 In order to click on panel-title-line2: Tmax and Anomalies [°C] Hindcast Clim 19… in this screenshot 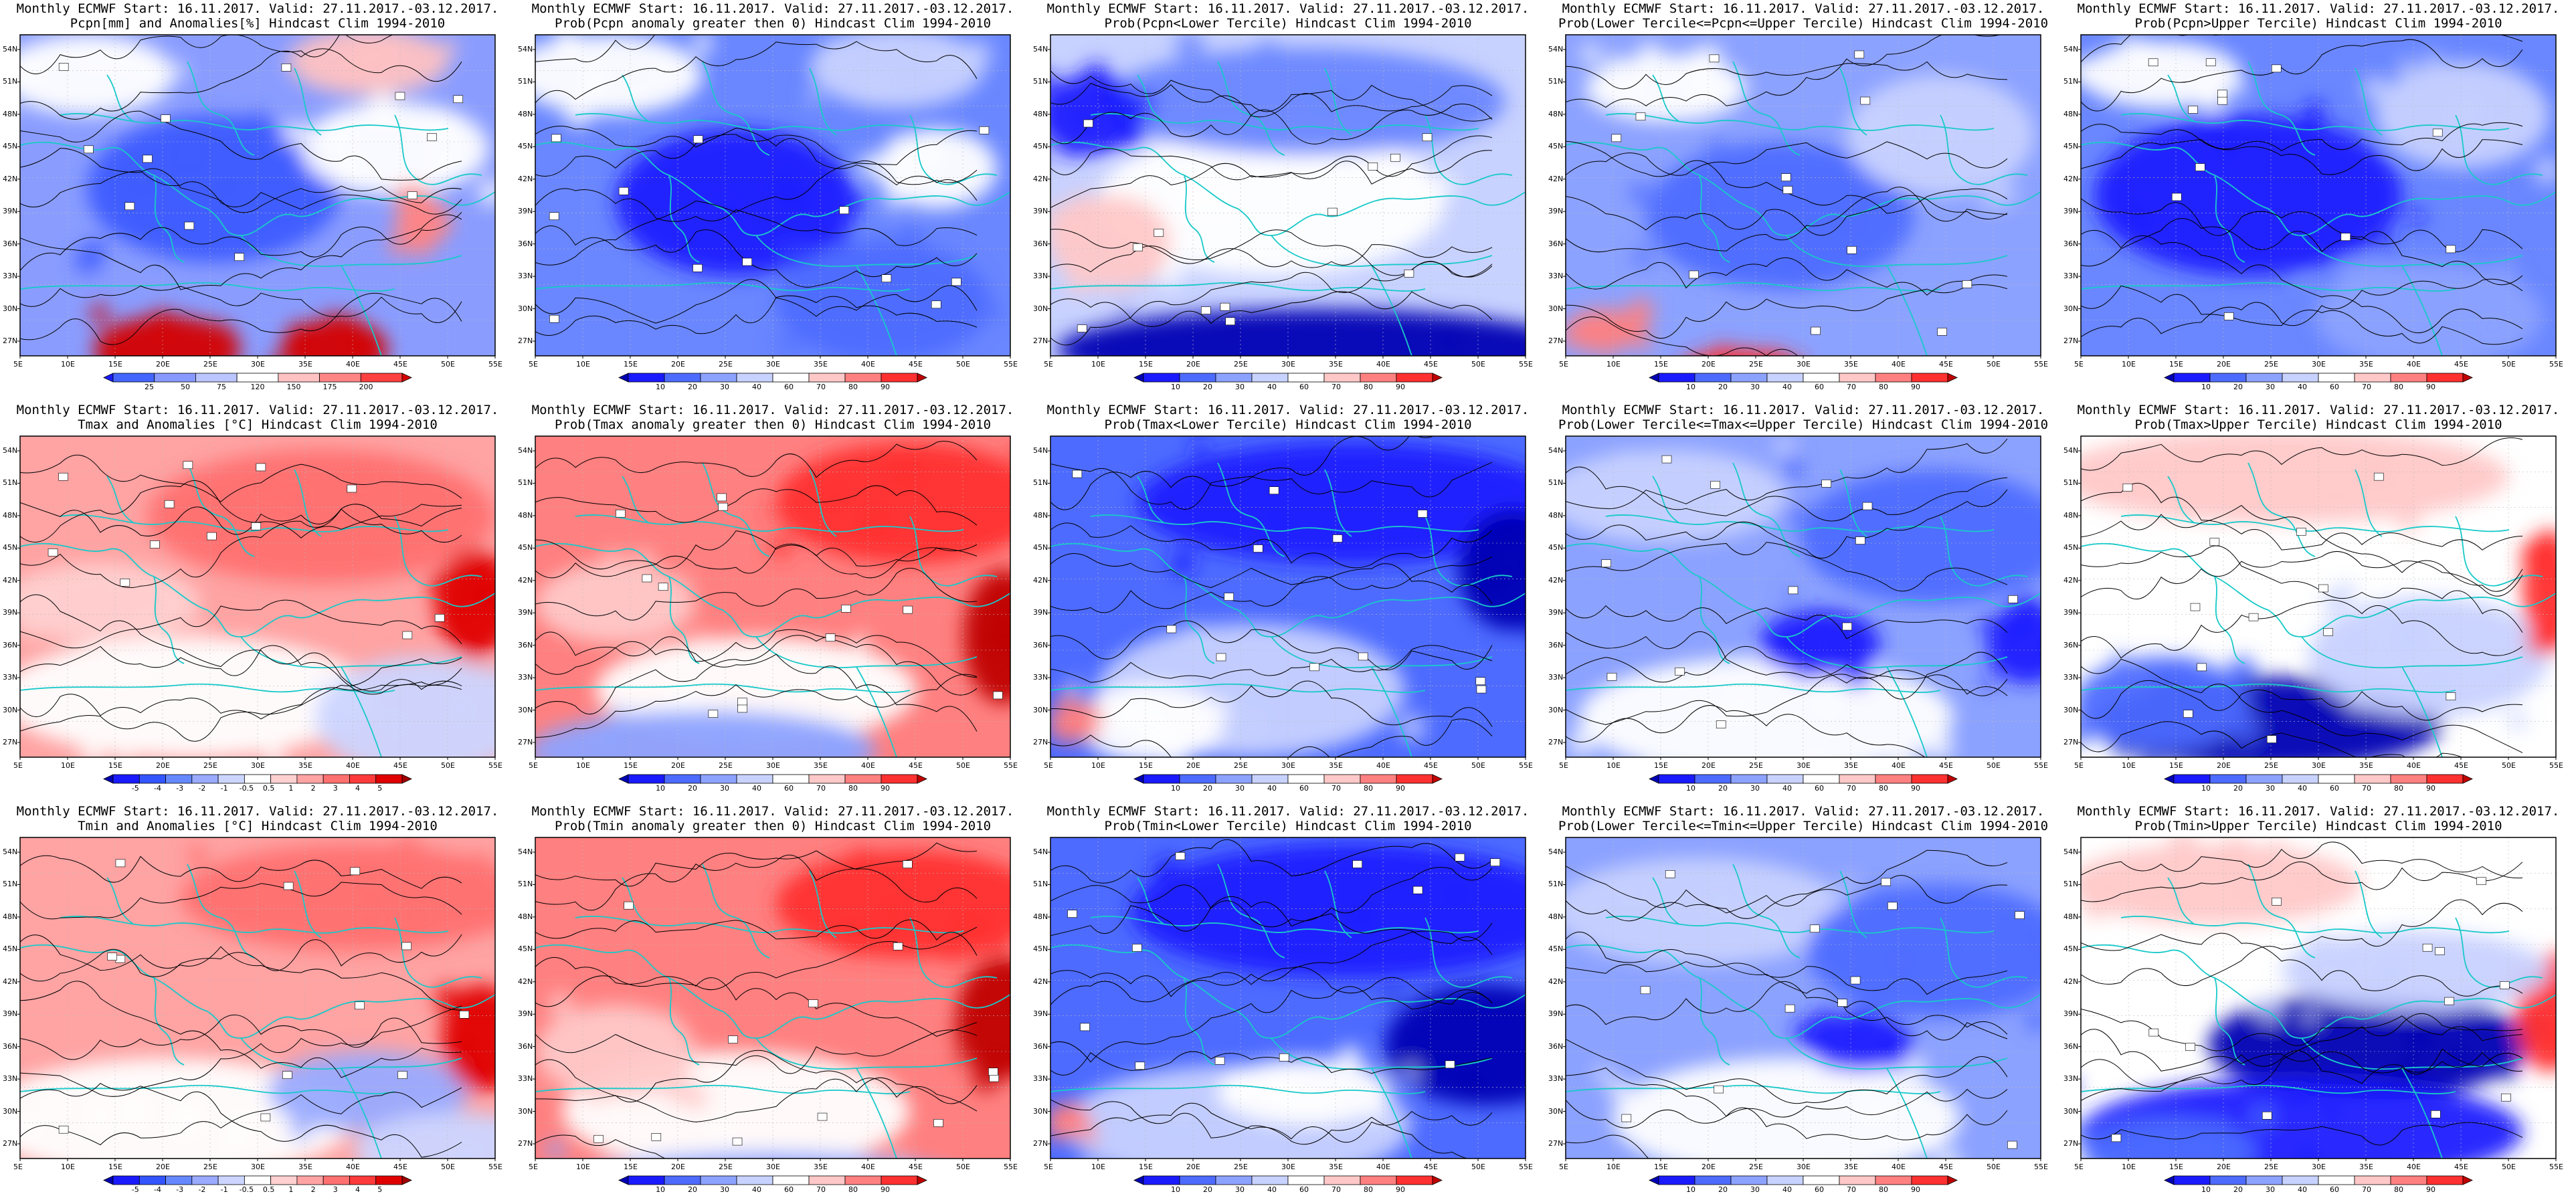, I will do `click(258, 424)`.